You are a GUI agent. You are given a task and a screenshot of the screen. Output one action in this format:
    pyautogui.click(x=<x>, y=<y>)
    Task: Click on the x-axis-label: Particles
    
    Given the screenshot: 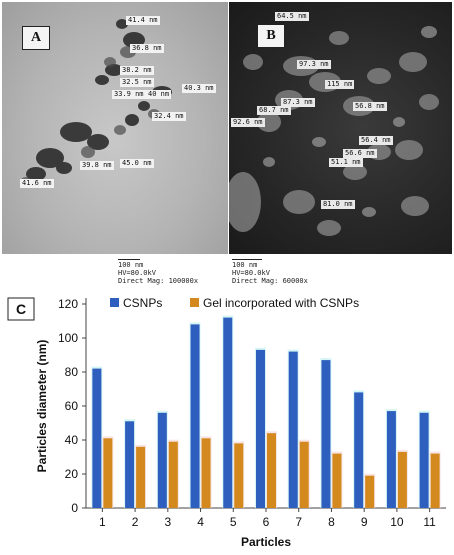 What is the action you would take?
    pyautogui.click(x=266, y=542)
    